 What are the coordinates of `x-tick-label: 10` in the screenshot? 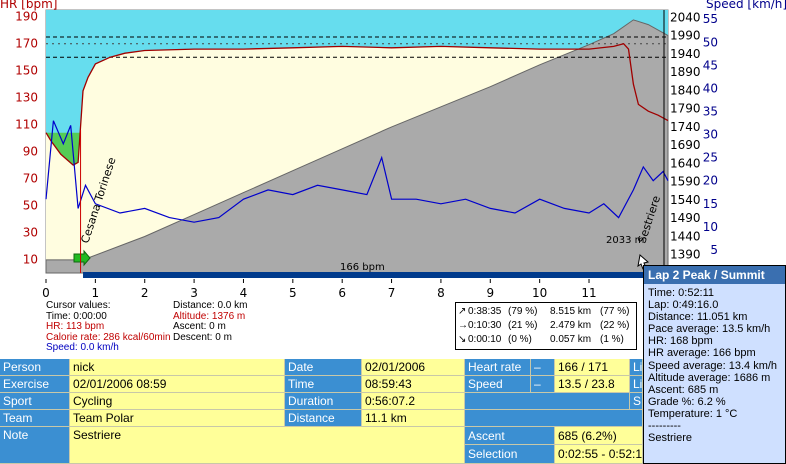 It's located at (539, 293).